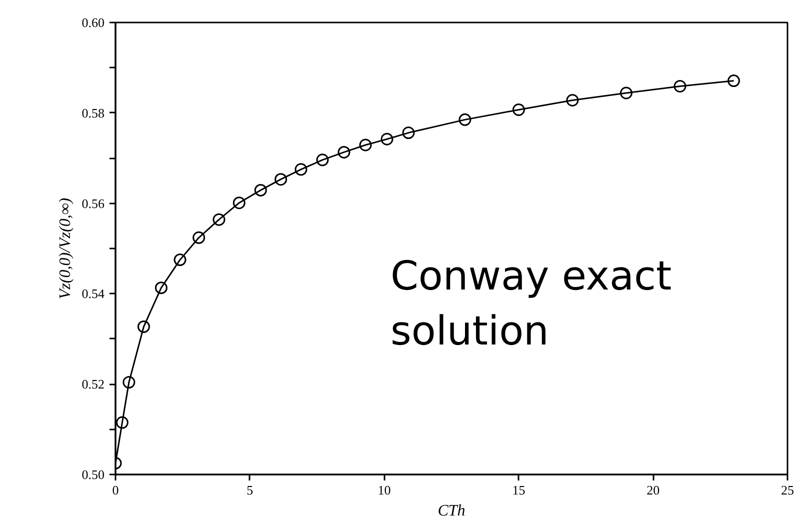 The image size is (802, 522). I want to click on x-tick-label: 0, so click(115, 490).